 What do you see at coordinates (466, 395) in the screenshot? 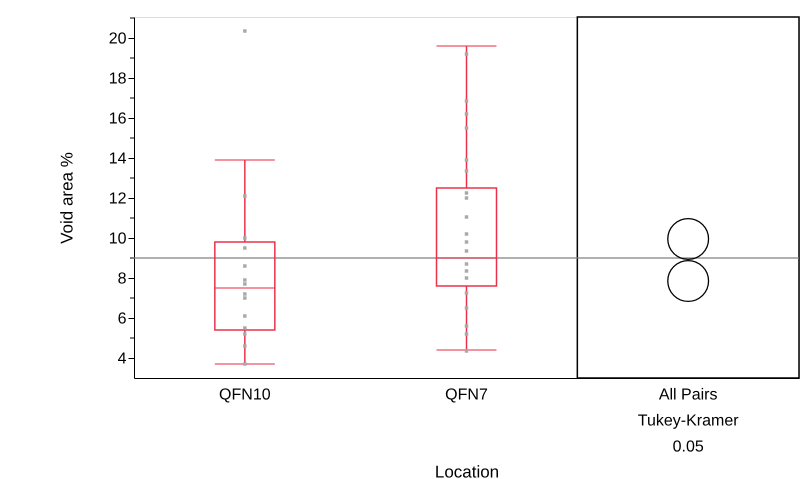
I see `x-tick-label: QFN7` at bounding box center [466, 395].